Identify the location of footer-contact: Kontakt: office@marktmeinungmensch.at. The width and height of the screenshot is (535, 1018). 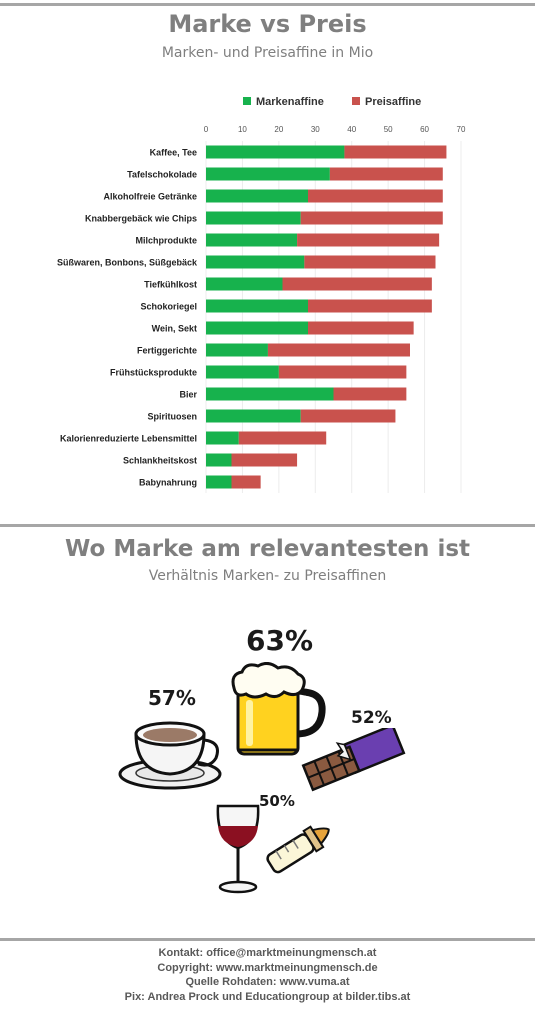
(267, 953).